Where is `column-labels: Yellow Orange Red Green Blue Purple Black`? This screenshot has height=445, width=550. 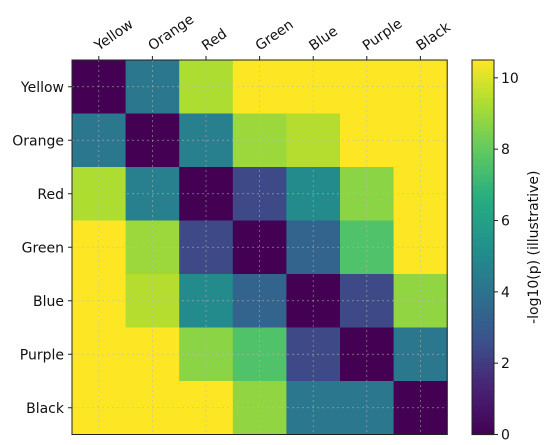
column-labels: Yellow Orange Red Green Blue Purple Black is located at coordinates (272, 32).